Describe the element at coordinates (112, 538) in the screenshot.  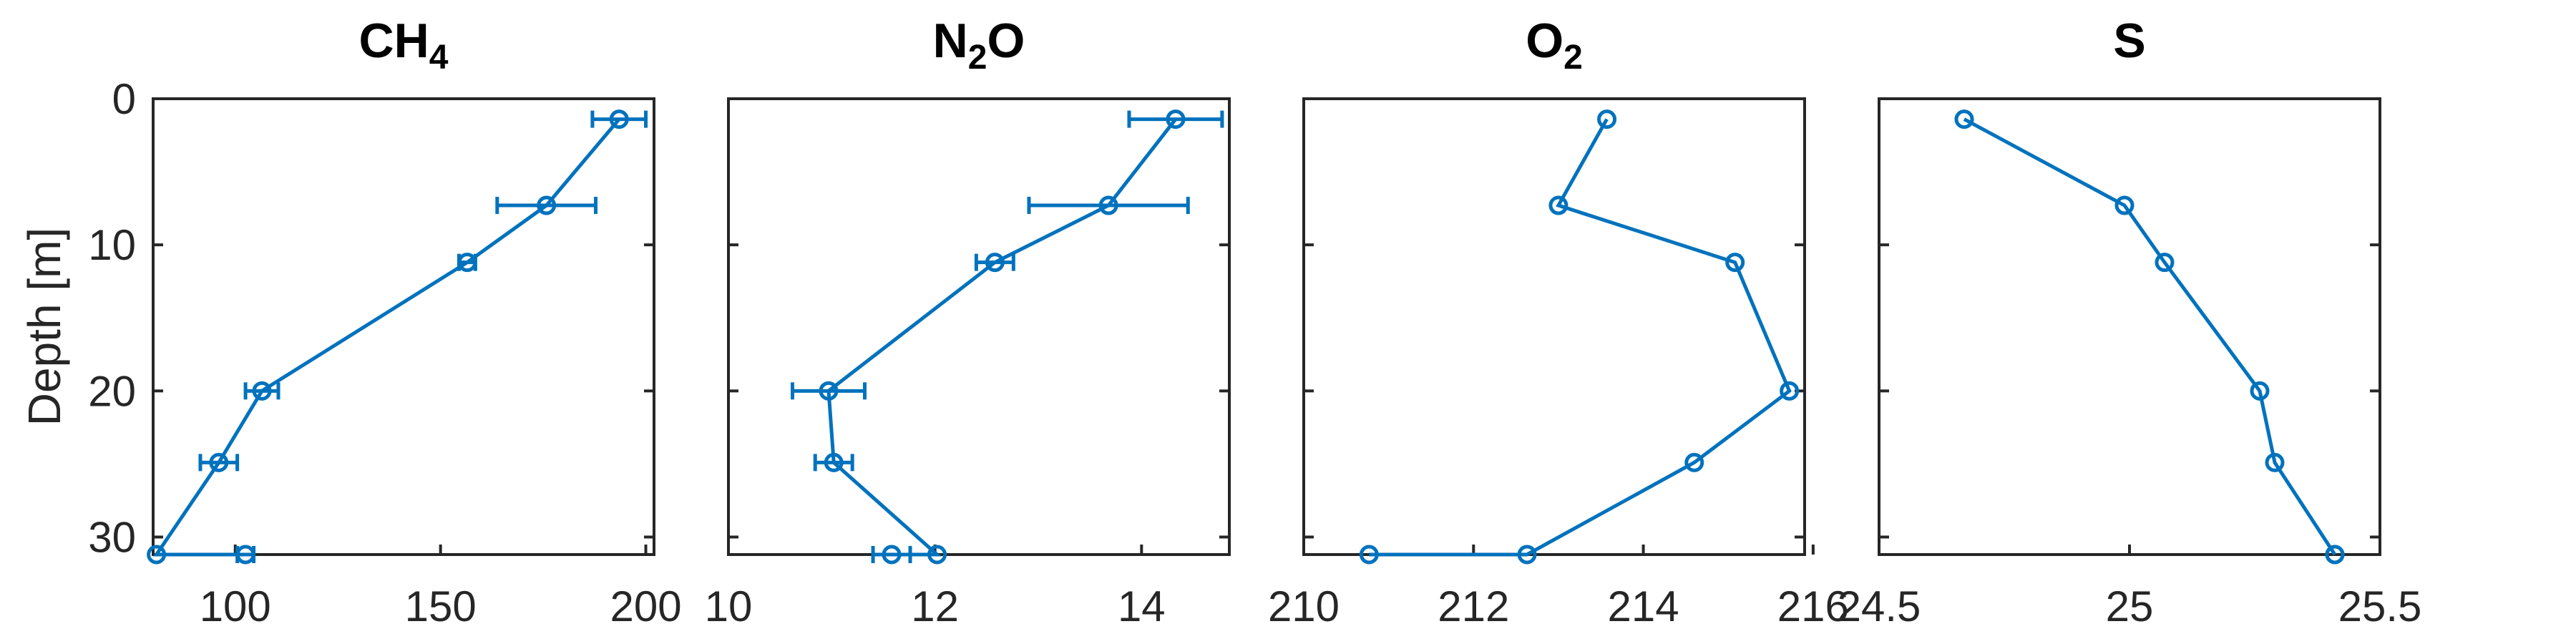
I see `y-tick-label: 30` at that location.